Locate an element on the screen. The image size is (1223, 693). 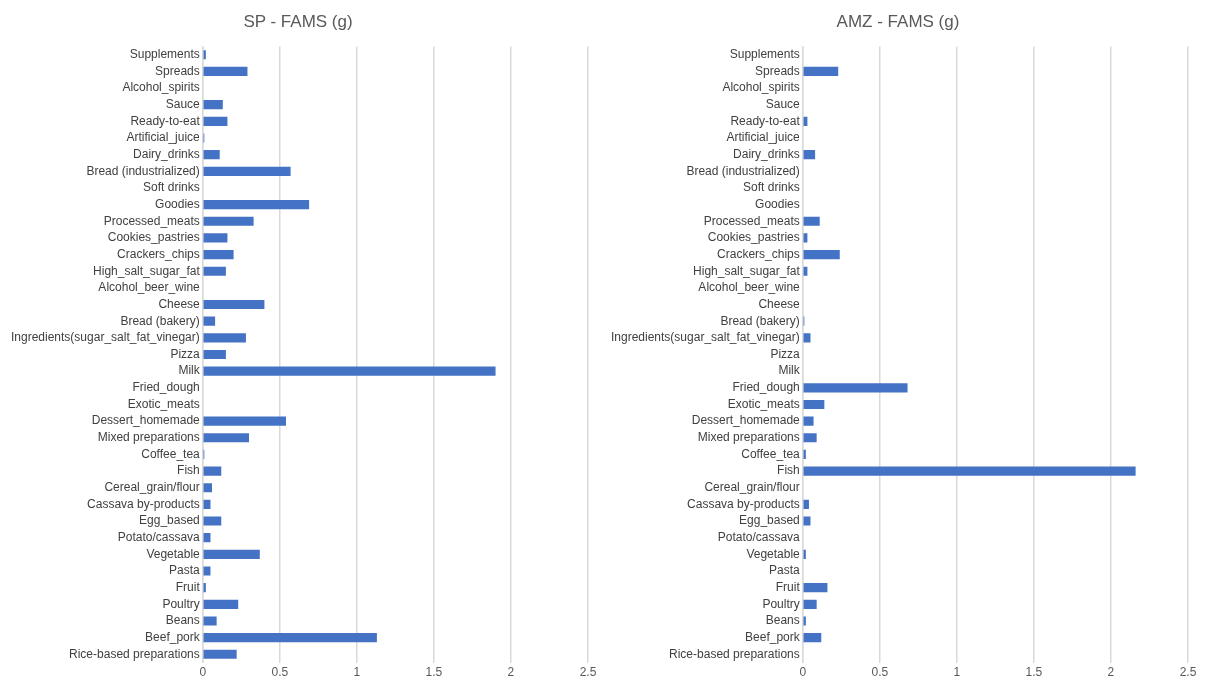
y-tick-label: Pasta is located at coordinates (185, 570).